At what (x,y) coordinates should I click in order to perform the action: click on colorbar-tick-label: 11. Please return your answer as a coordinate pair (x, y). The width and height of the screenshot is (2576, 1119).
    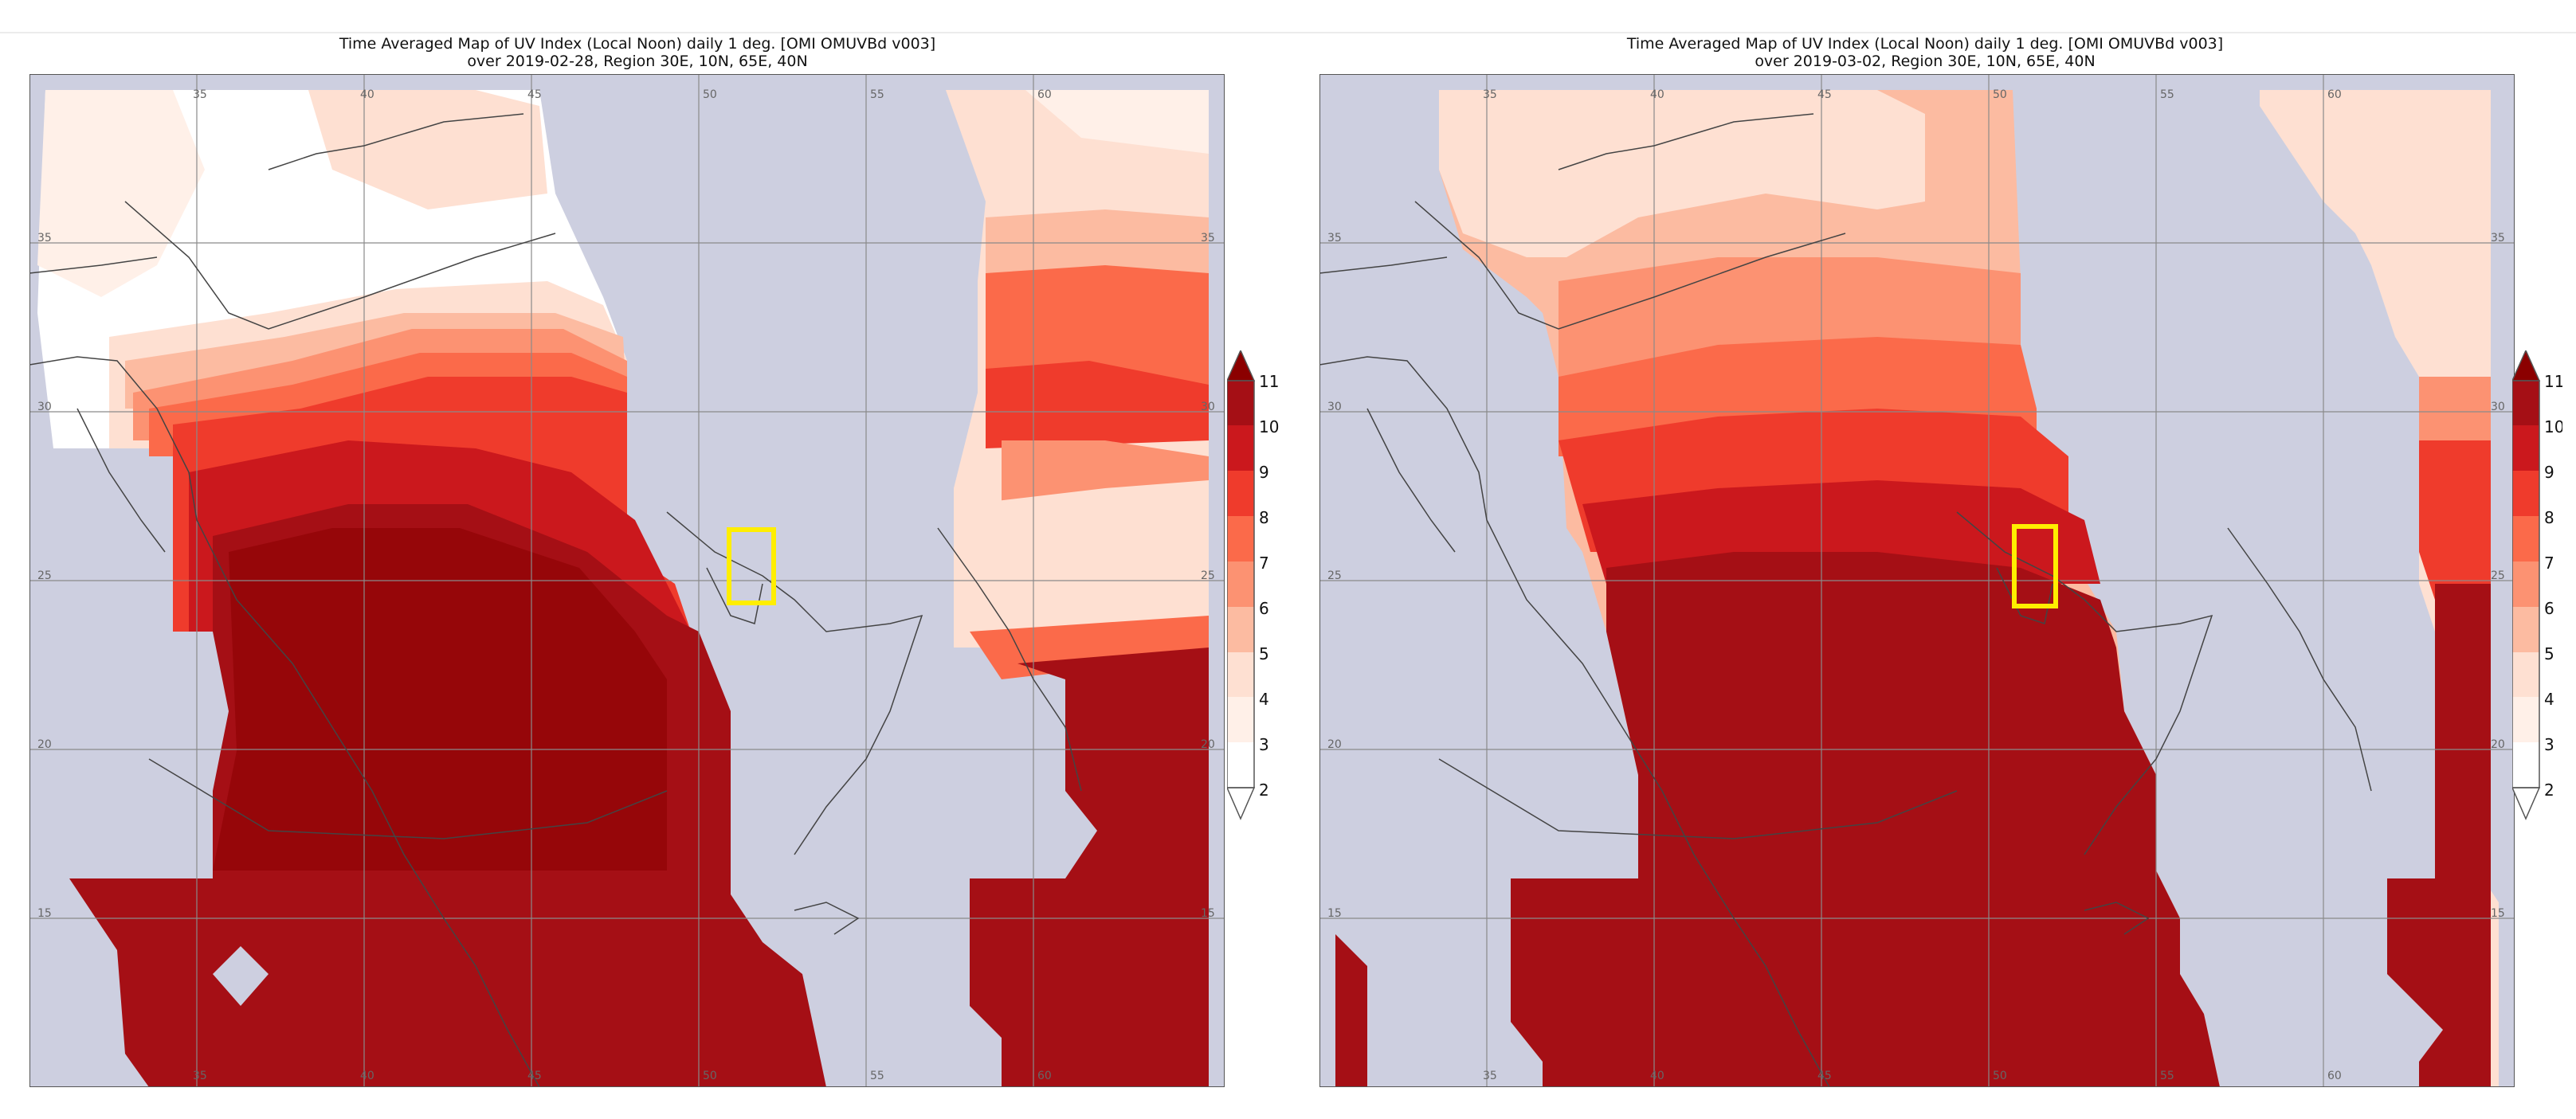
    Looking at the image, I should click on (1269, 381).